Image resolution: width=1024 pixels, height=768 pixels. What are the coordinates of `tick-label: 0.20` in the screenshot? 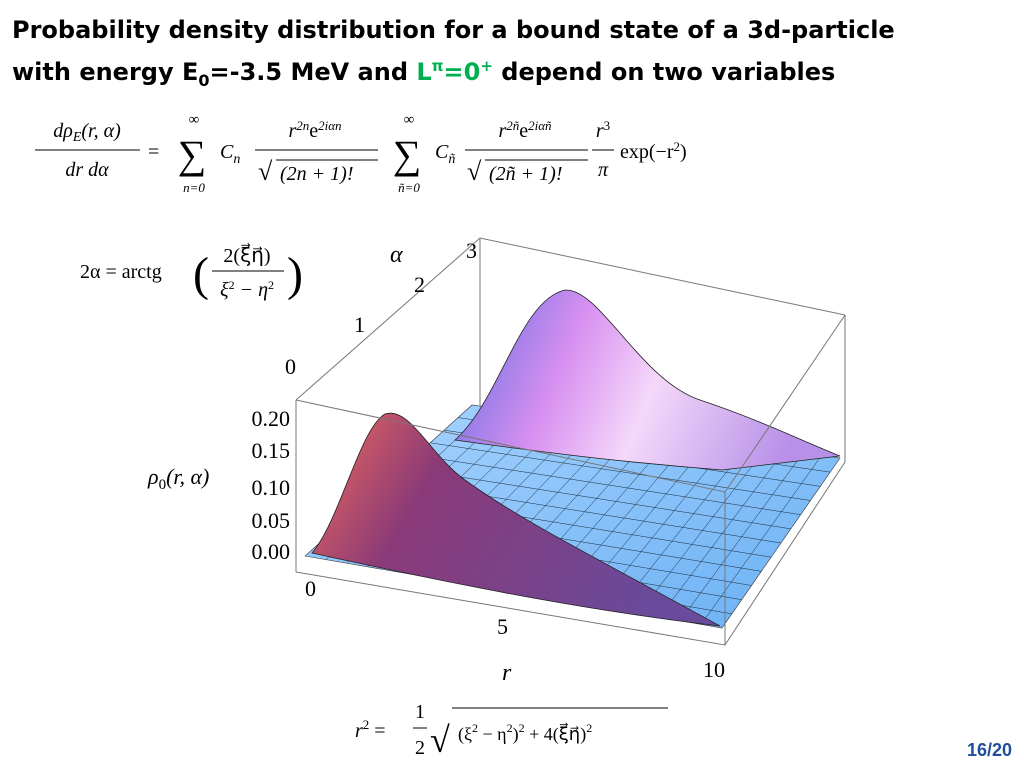 It's located at (271, 418).